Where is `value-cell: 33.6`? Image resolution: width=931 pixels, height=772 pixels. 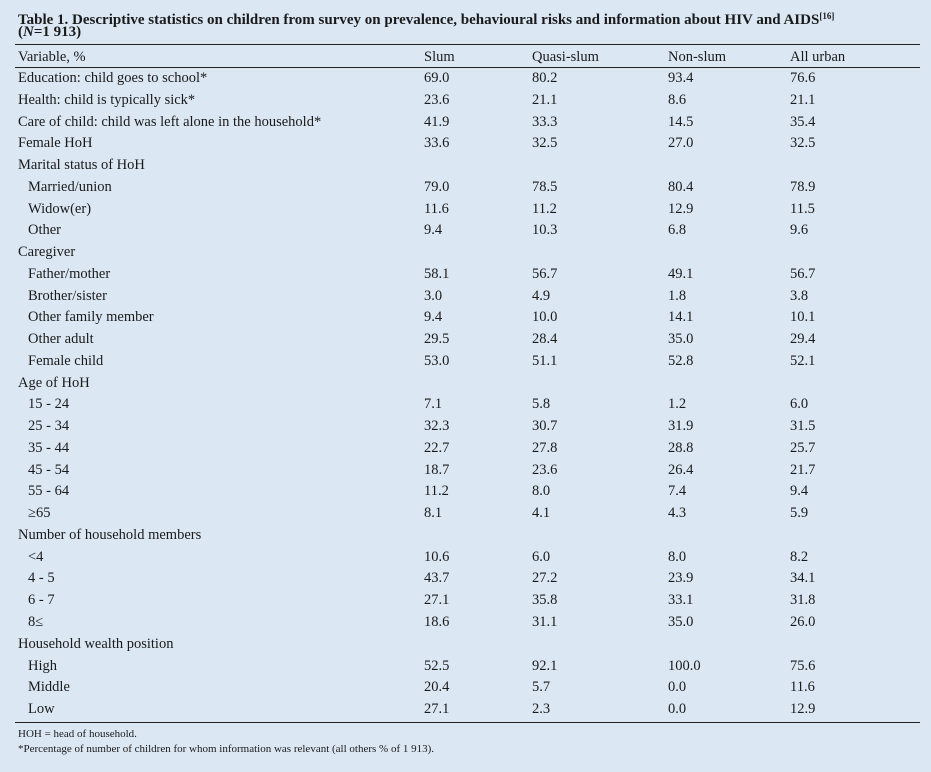 value-cell: 33.6 is located at coordinates (437, 143).